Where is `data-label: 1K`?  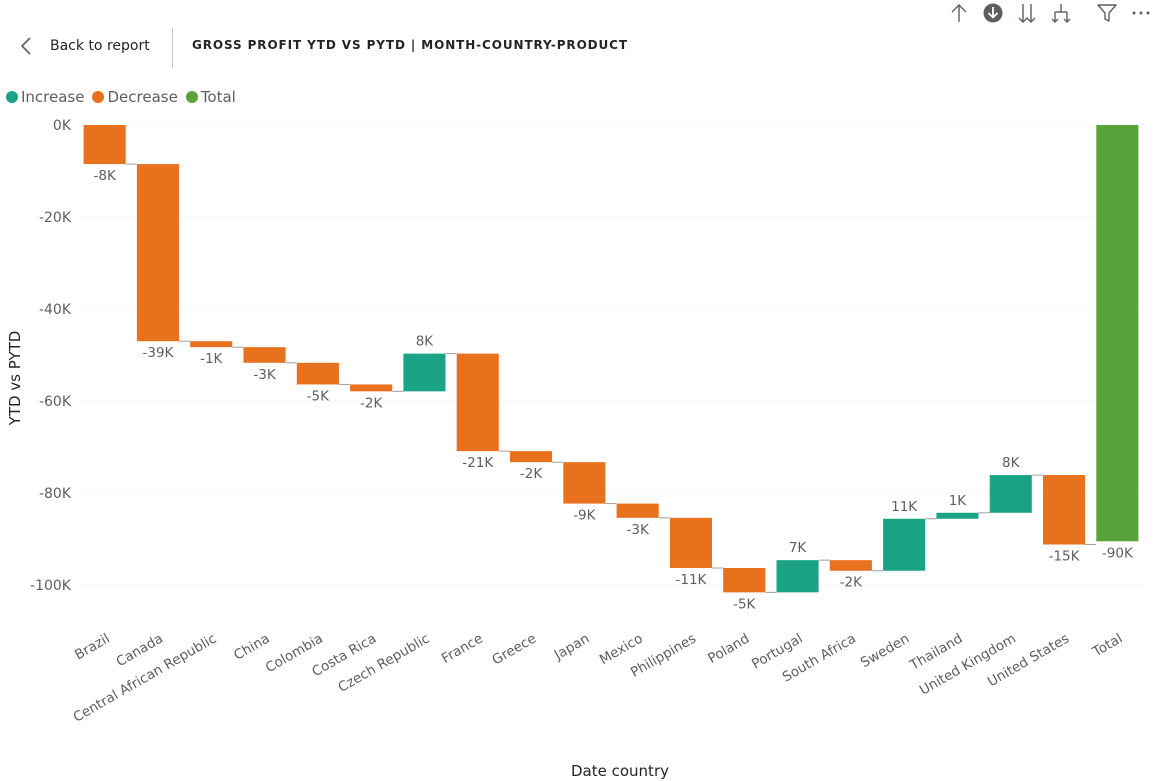 data-label: 1K is located at coordinates (958, 501).